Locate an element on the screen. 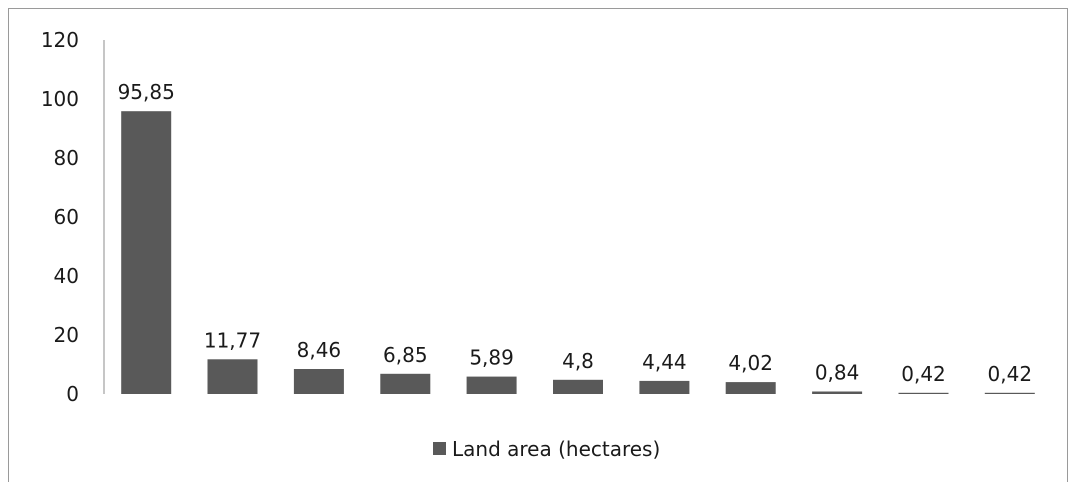 Image resolution: width=1075 pixels, height=483 pixels. data-label: 4,02 is located at coordinates (750, 363).